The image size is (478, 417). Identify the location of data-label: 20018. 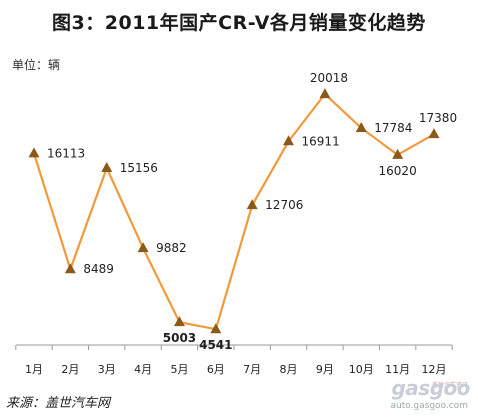
(329, 78).